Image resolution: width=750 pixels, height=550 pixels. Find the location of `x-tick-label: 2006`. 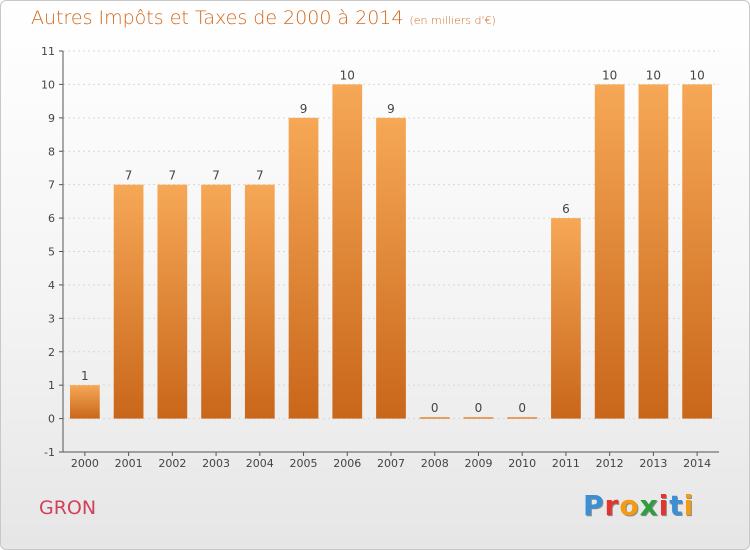

x-tick-label: 2006 is located at coordinates (347, 463).